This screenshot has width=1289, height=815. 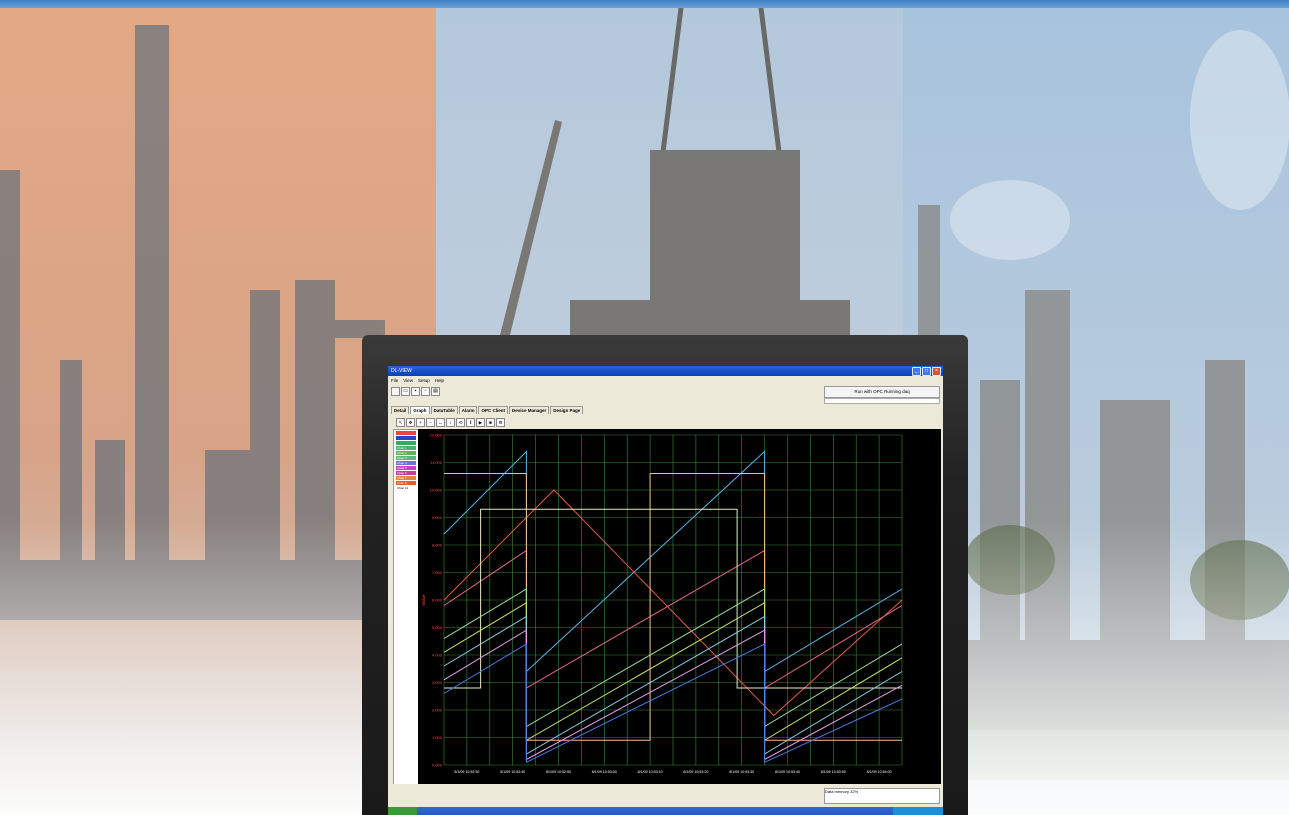 I want to click on save-icon: ▪, so click(x=415, y=391).